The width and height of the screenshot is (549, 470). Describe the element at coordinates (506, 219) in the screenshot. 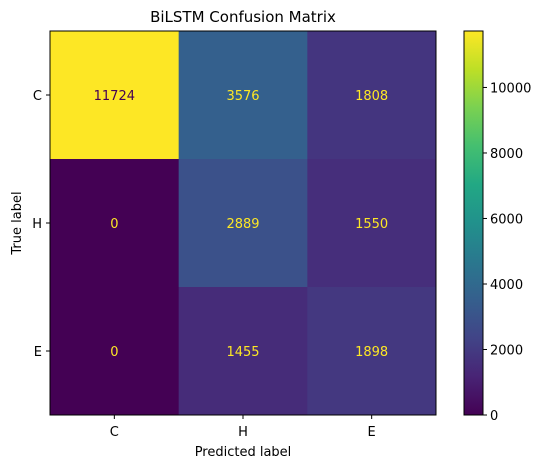

I see `colorbar-tick-label: 6000` at that location.